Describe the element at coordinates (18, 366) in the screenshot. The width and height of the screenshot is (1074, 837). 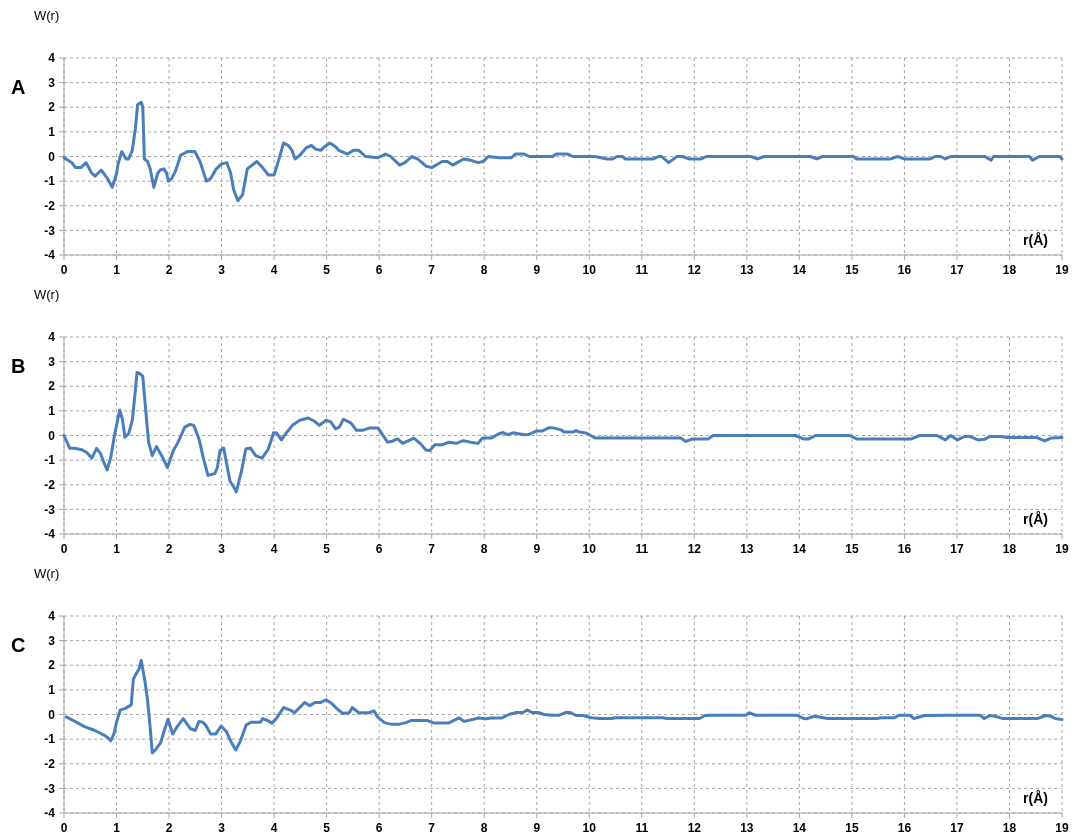
I see `text: B` at that location.